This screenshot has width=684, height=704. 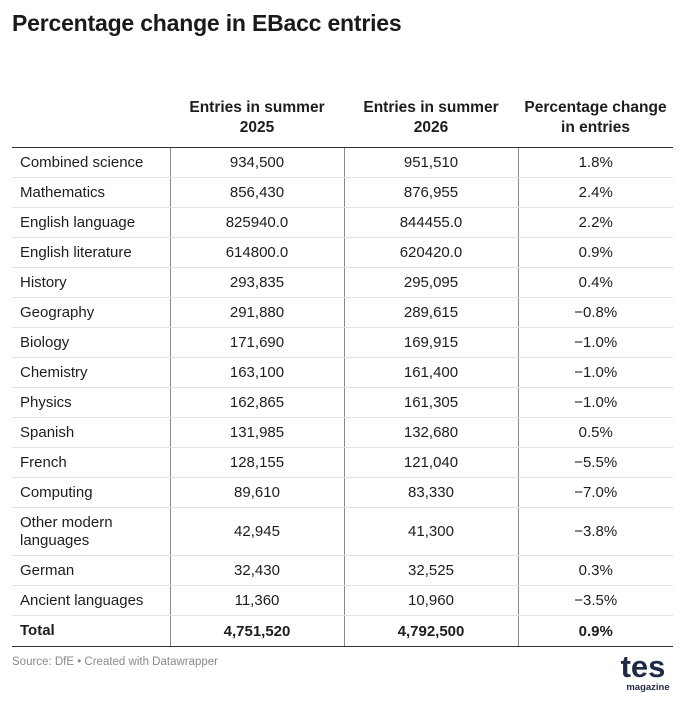 I want to click on entries-2025-cell: 42,945, so click(x=256, y=531).